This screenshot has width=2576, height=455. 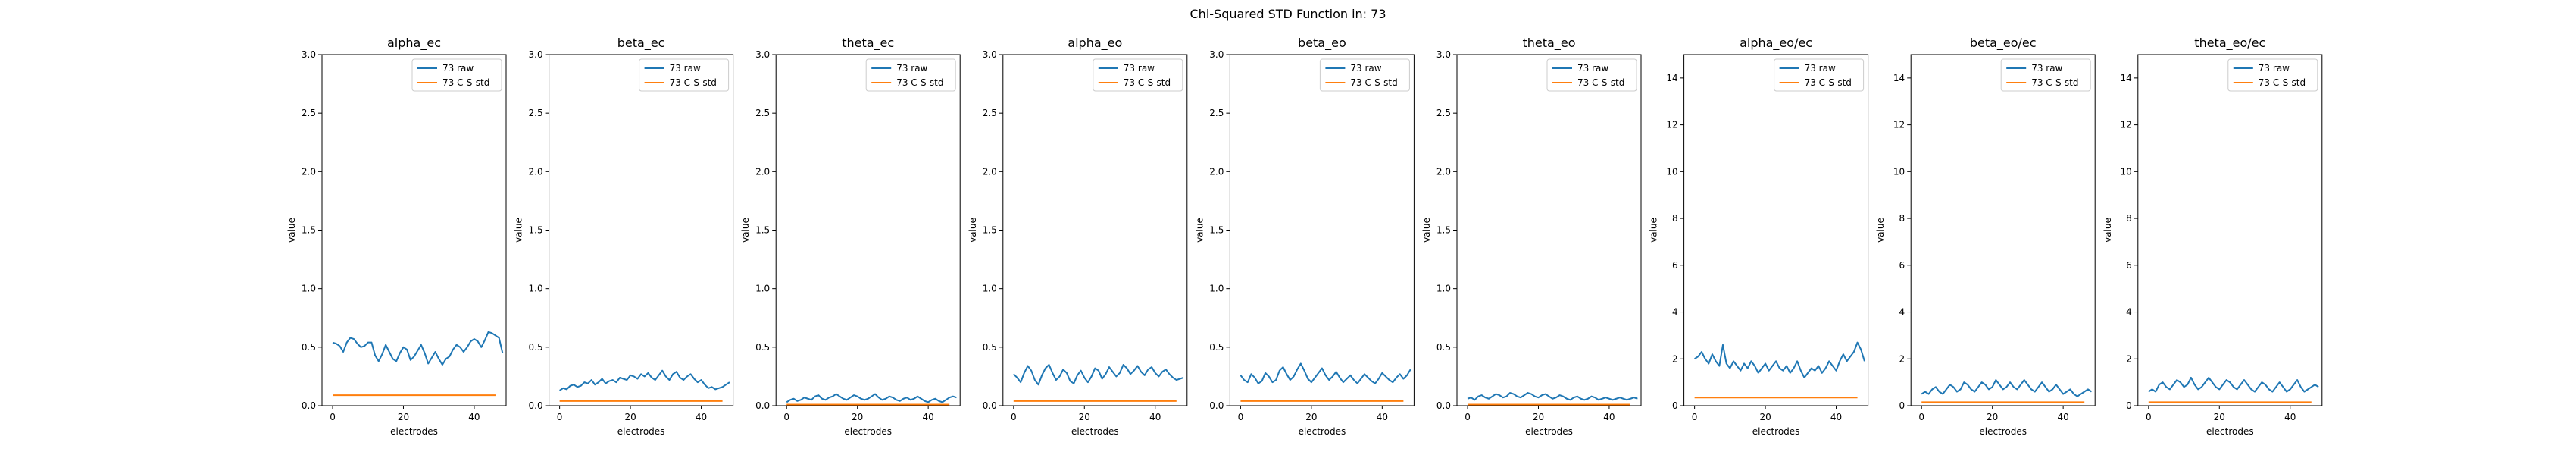 I want to click on chart-title: theta_eo/ec, so click(x=2229, y=43).